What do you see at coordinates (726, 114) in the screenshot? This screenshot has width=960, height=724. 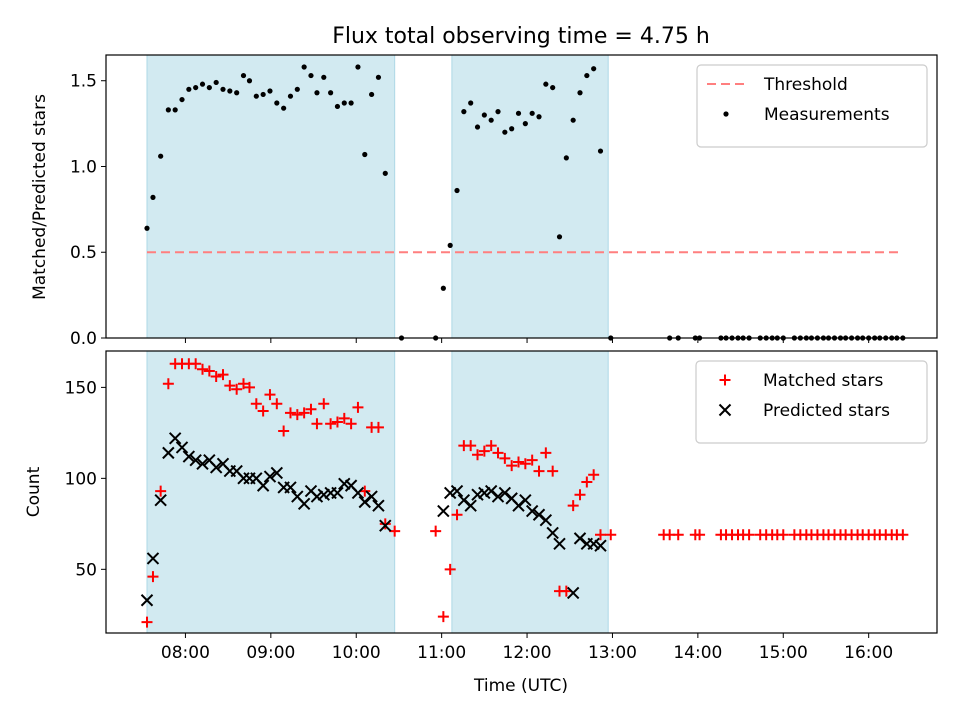 I see `legend-measurements-swatch` at bounding box center [726, 114].